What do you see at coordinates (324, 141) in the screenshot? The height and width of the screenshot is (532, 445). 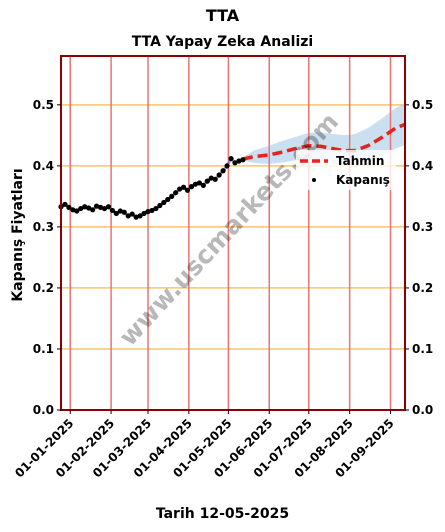 I see `forecast-line` at bounding box center [324, 141].